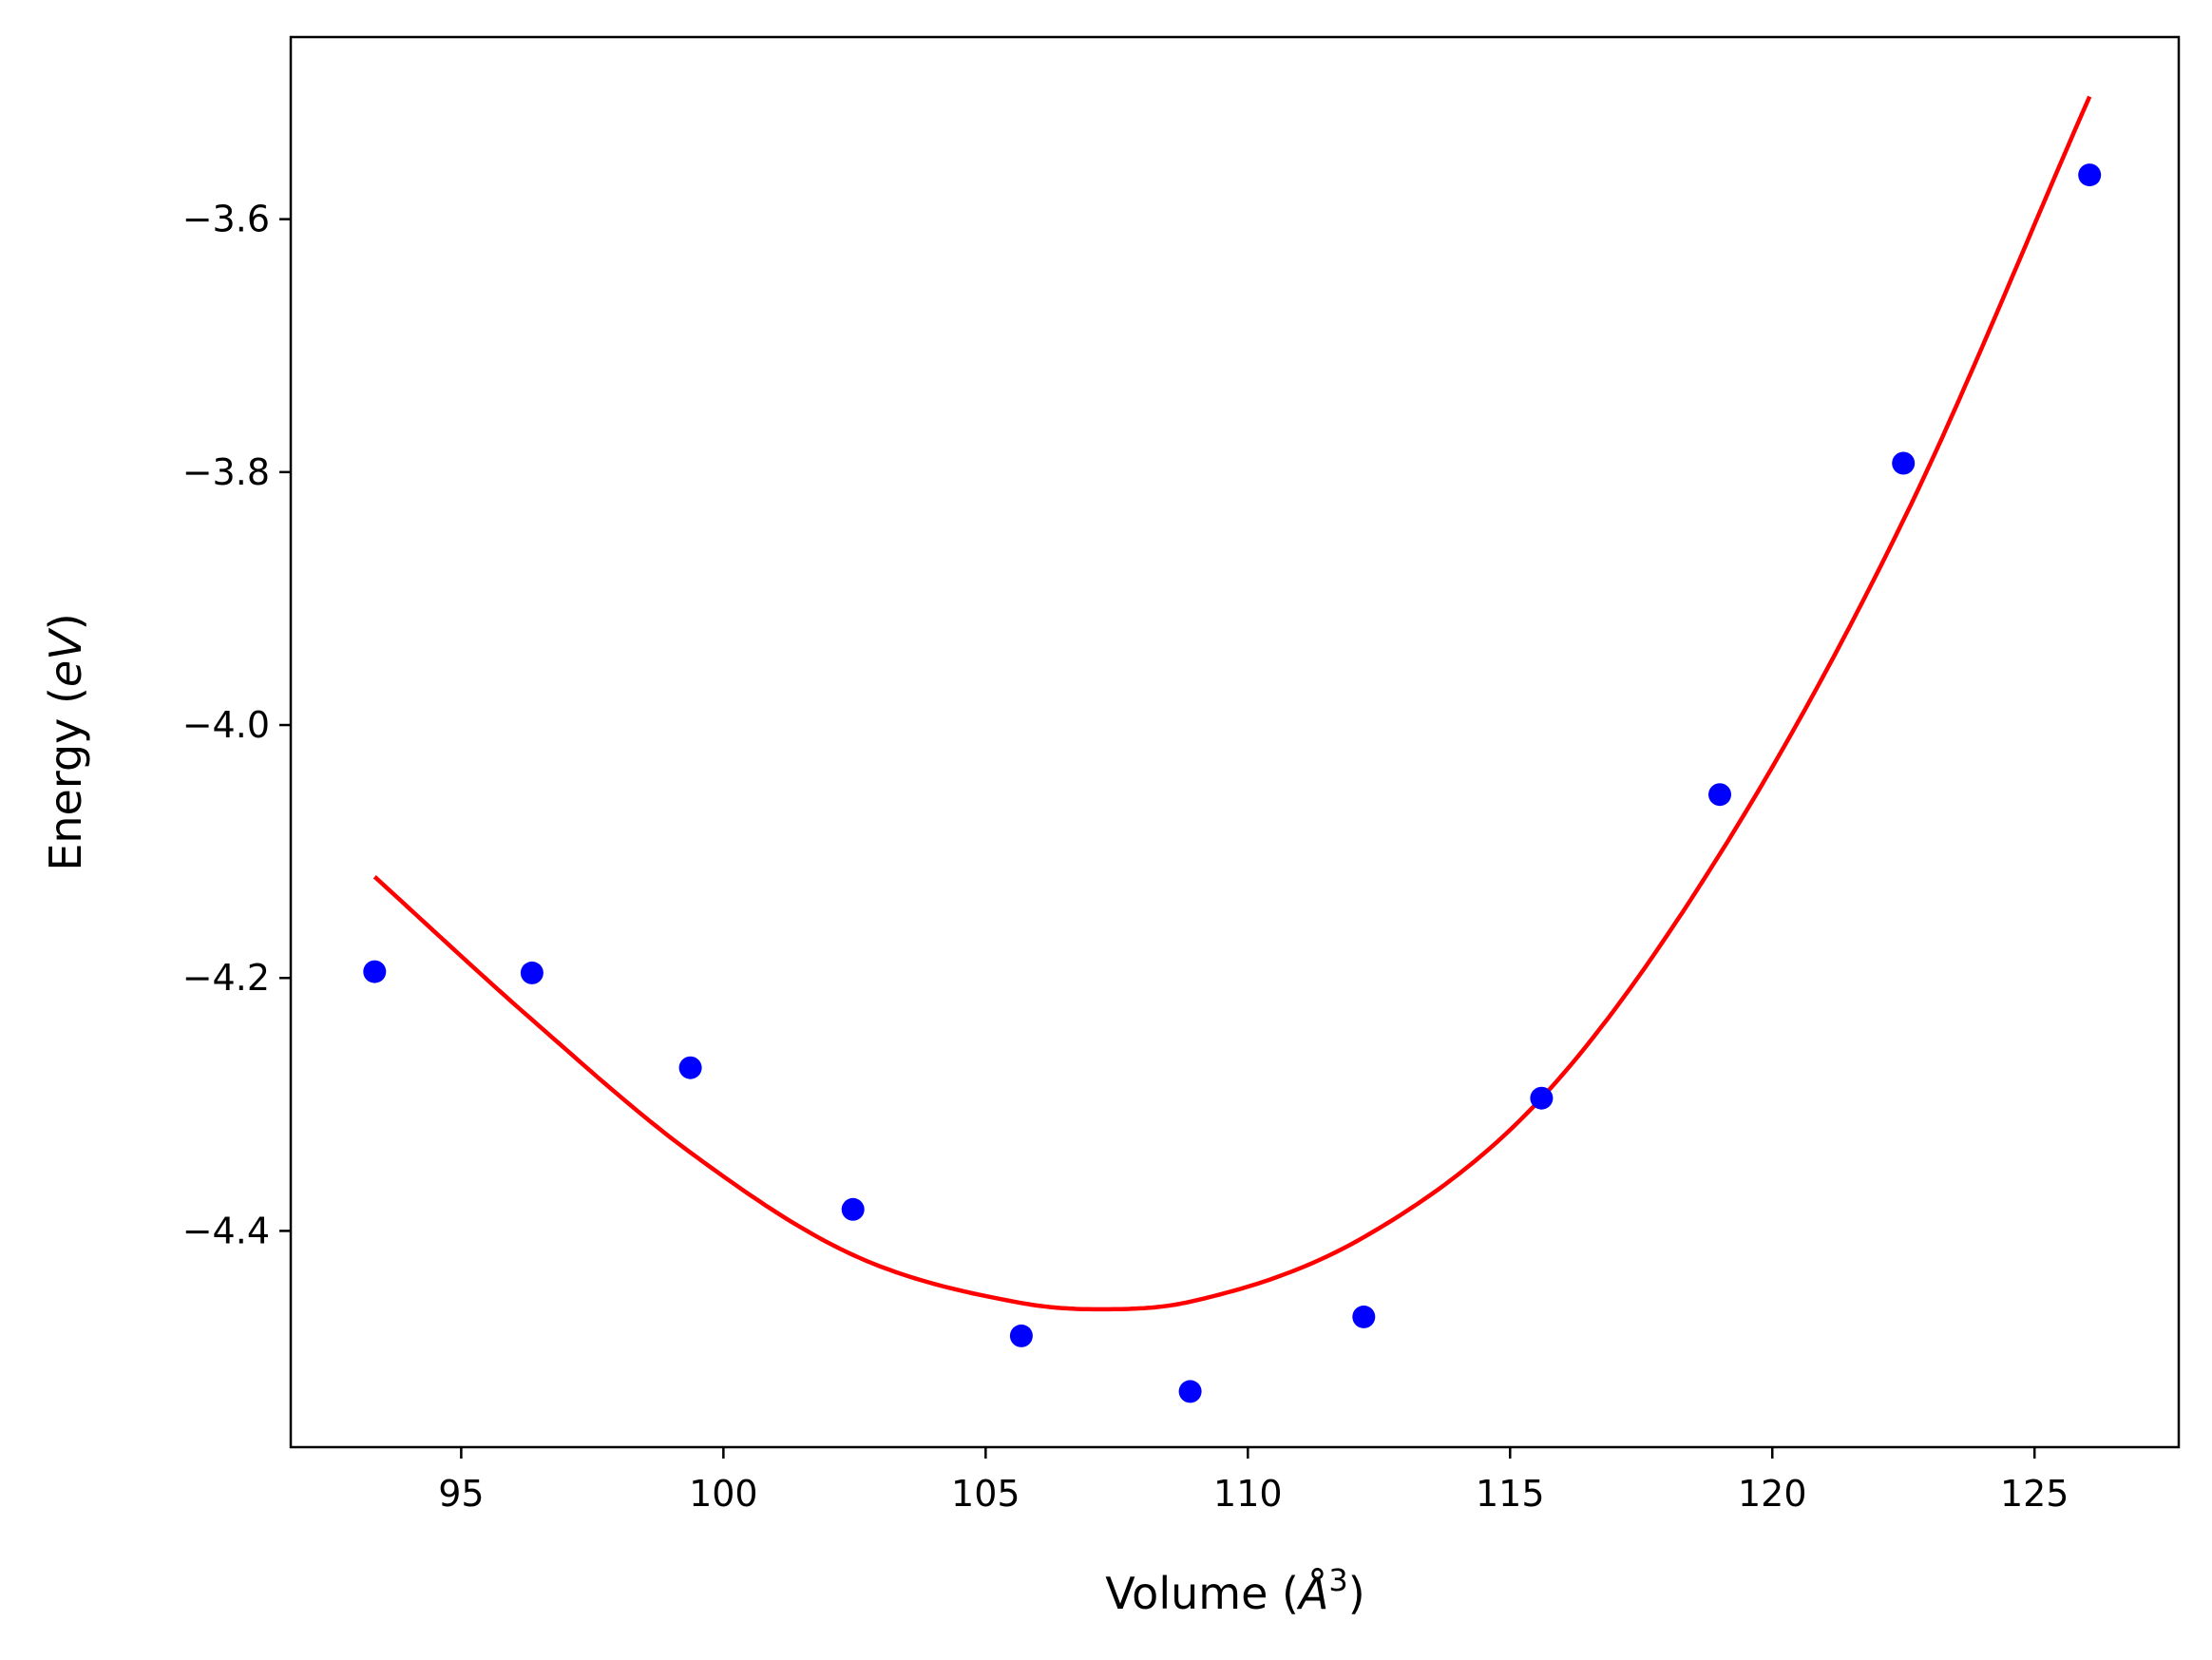  What do you see at coordinates (1248, 1494) in the screenshot?
I see `x-tick-label: 110` at bounding box center [1248, 1494].